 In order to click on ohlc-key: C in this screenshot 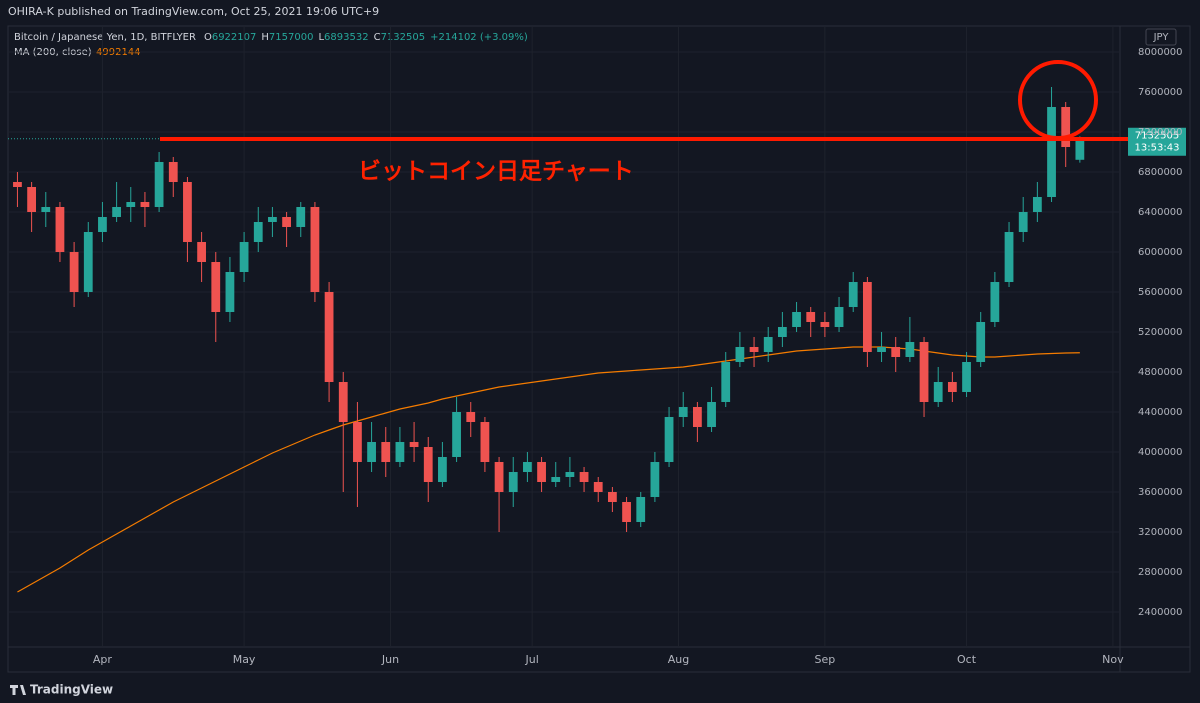, I will do `click(377, 37)`.